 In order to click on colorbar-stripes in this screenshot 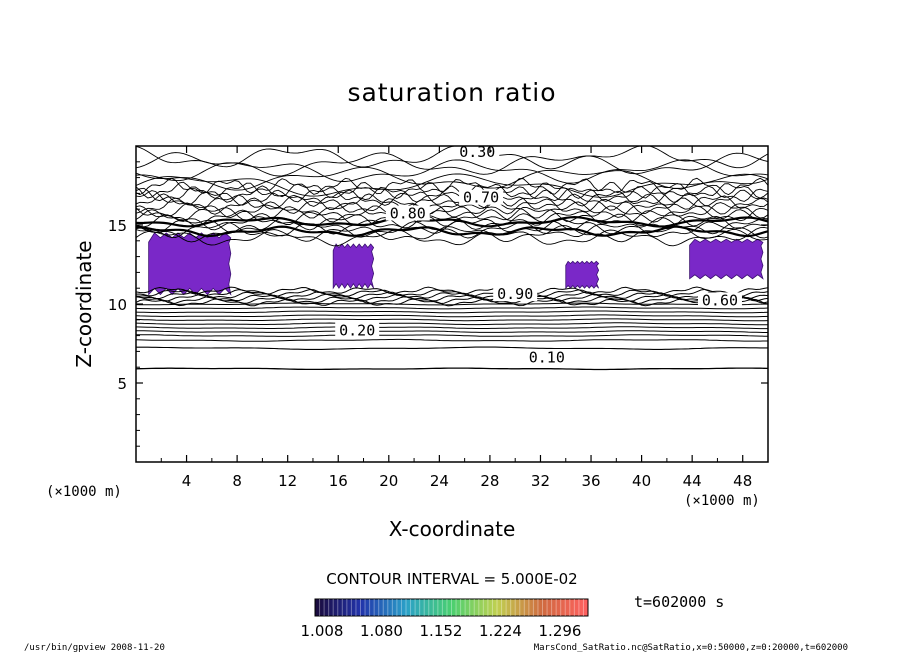, I will do `click(451, 607)`.